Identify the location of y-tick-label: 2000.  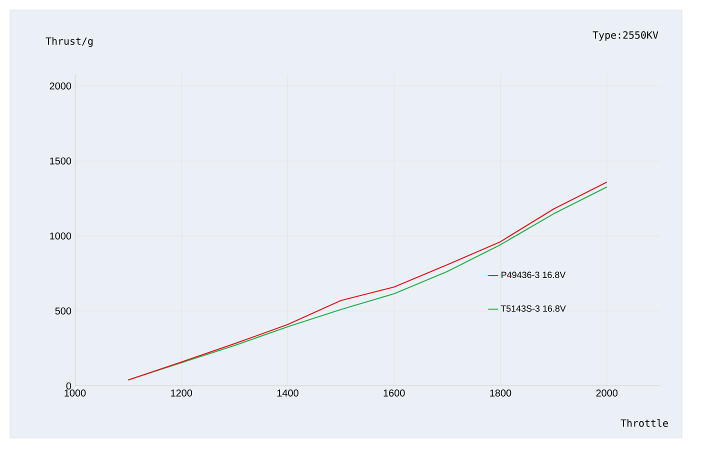
(61, 86).